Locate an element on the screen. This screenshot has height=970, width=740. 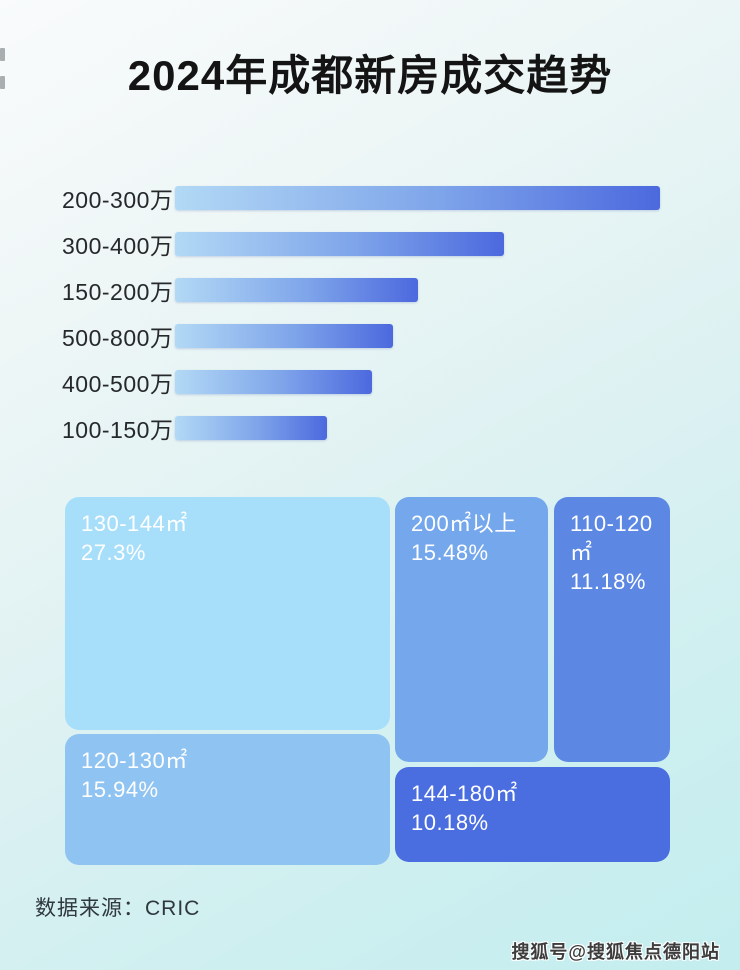
treemap-cell-label: 130-144㎡ is located at coordinates (134, 523).